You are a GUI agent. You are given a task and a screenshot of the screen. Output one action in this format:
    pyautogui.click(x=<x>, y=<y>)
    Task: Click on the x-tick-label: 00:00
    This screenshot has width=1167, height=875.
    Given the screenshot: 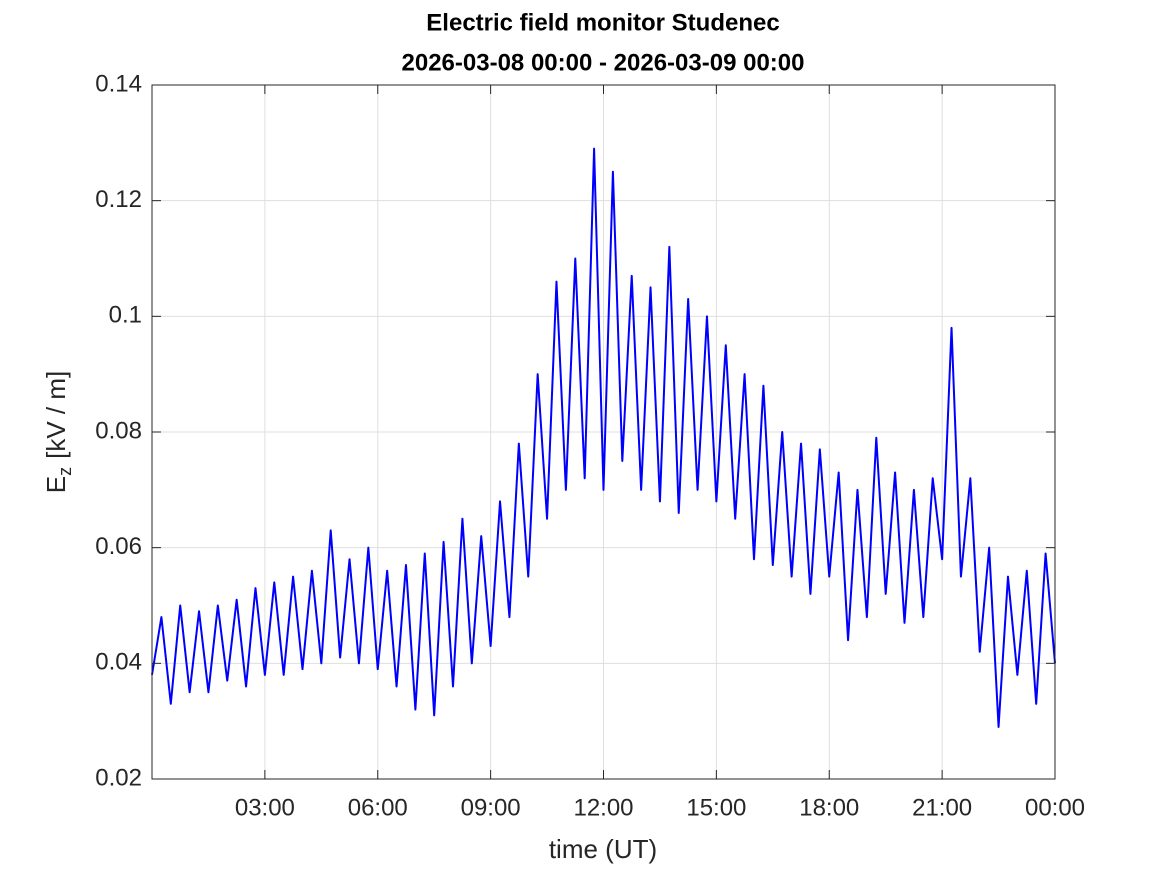 What is the action you would take?
    pyautogui.click(x=1055, y=807)
    